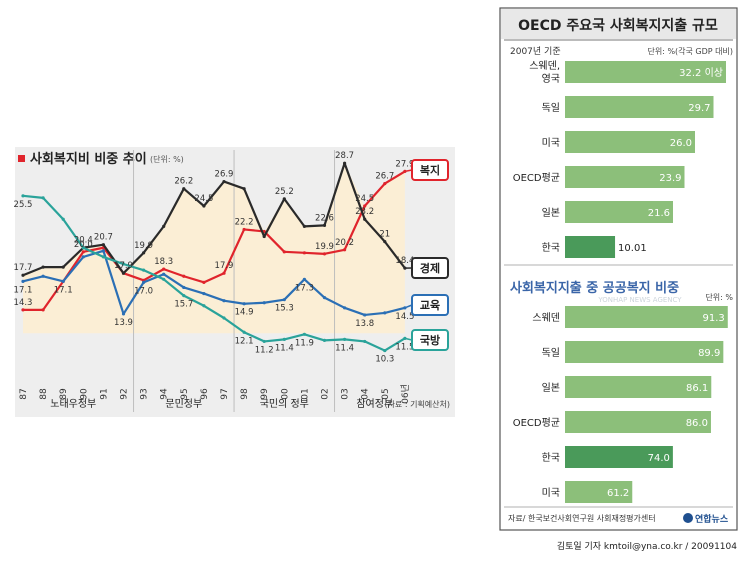  Describe the element at coordinates (305, 393) in the screenshot. I see `x-tick-label: 01` at that location.